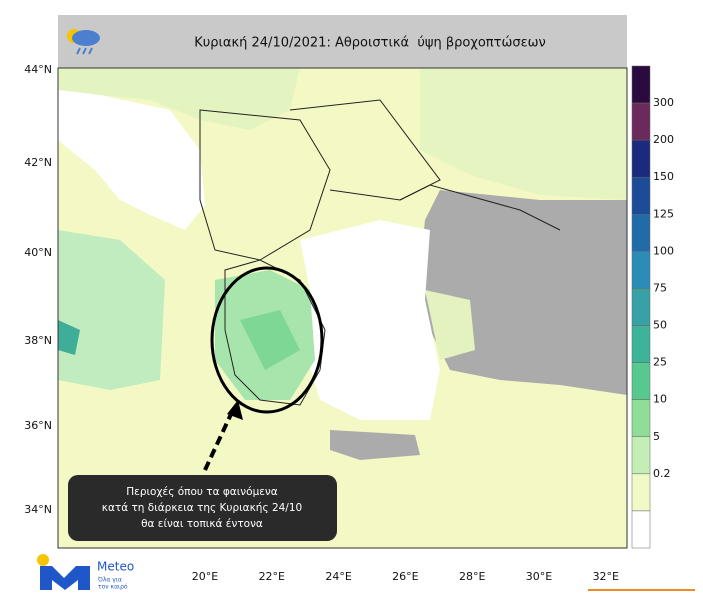  What do you see at coordinates (202, 492) in the screenshot?
I see `annotation-text: Περιοχές όπου τα φαινόμενα` at bounding box center [202, 492].